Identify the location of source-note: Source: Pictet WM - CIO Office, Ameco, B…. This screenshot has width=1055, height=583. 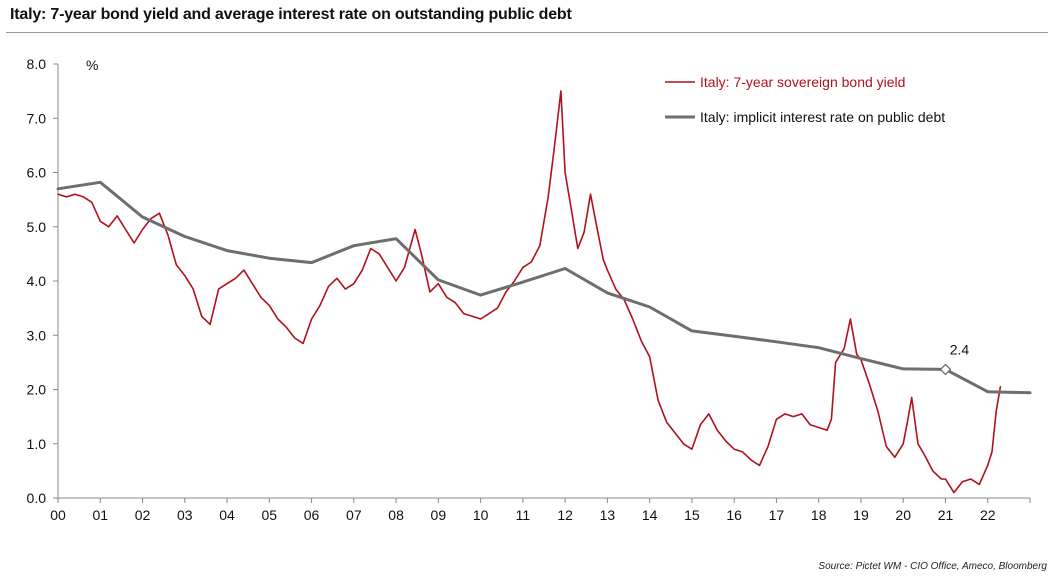
(932, 566).